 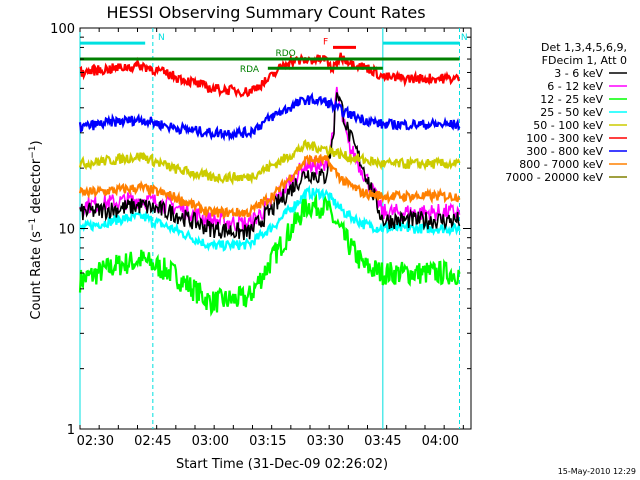 What do you see at coordinates (584, 60) in the screenshot?
I see `legend-header: FDecim 1, Att 0` at bounding box center [584, 60].